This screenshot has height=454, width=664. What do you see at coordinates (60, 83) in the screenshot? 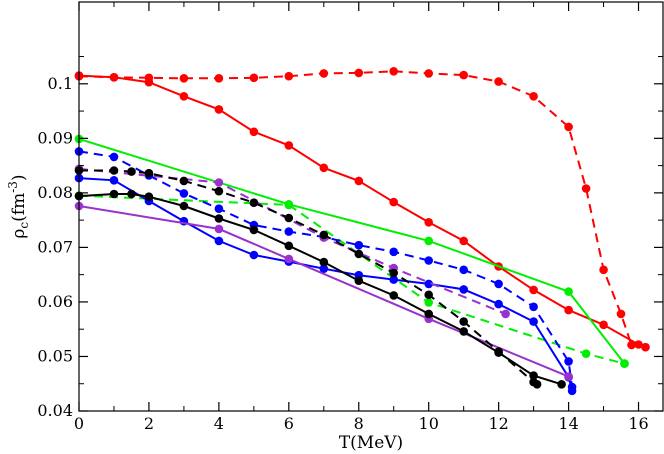
I see `y-tick-label: 0.1` at bounding box center [60, 83].